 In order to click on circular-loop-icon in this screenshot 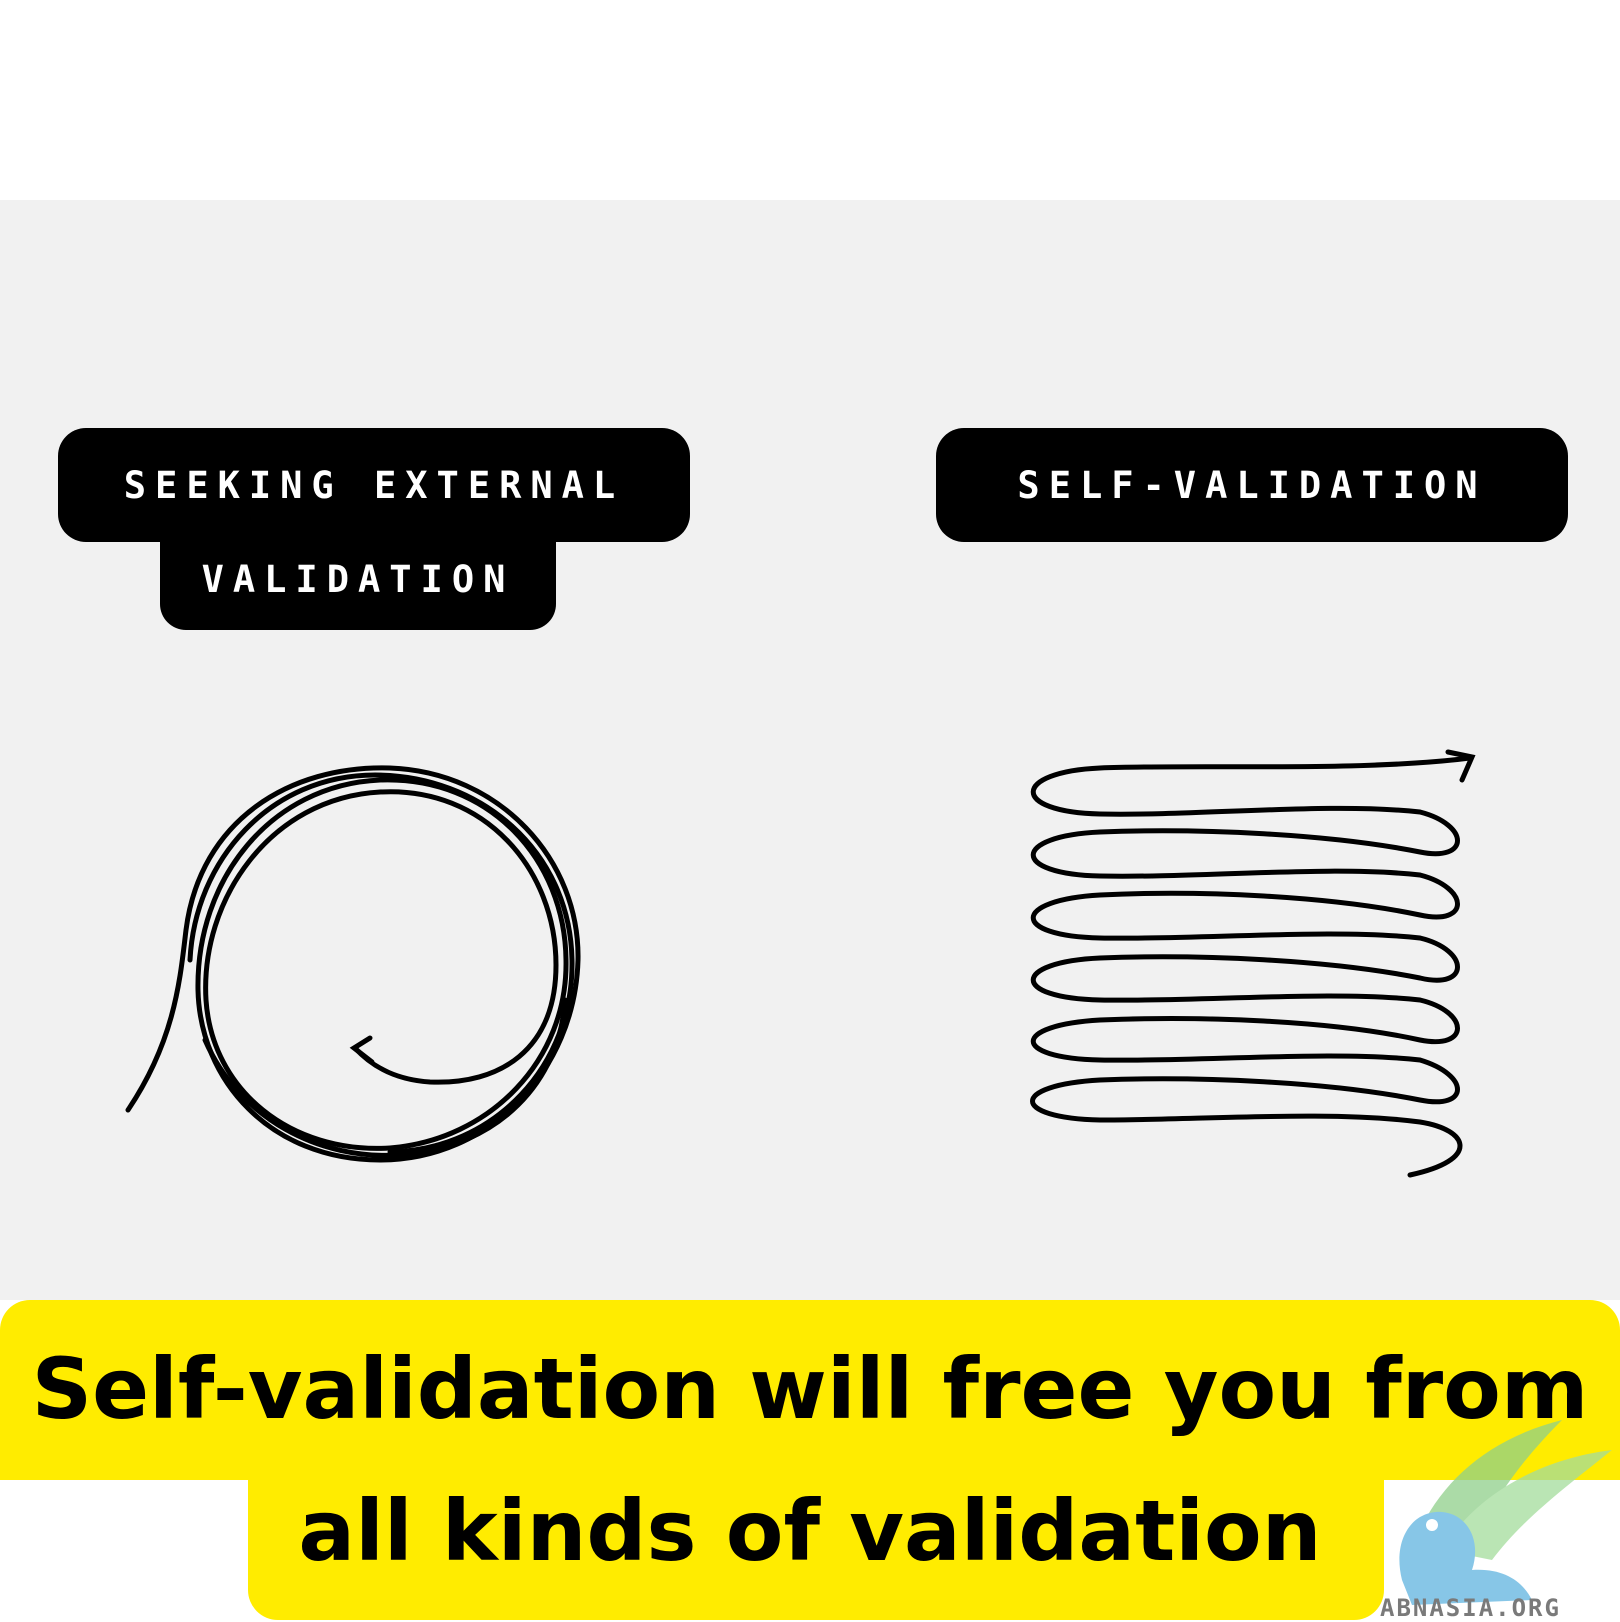, I will do `click(353, 964)`.